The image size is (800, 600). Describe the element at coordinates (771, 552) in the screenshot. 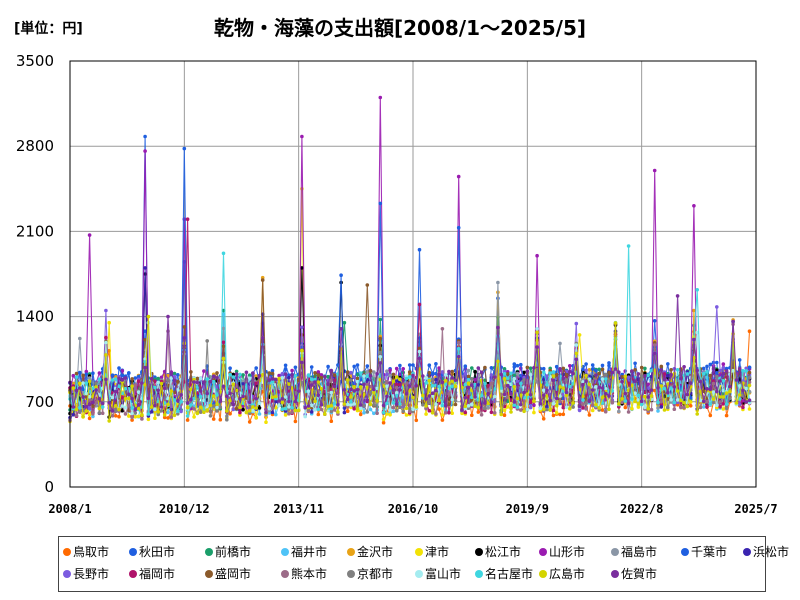

I see `legend-label: 浜松市` at that location.